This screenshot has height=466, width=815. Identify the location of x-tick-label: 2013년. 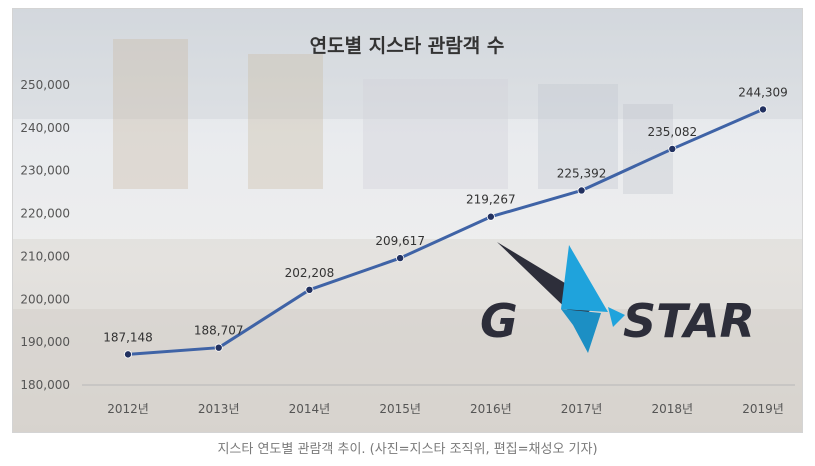
(219, 409).